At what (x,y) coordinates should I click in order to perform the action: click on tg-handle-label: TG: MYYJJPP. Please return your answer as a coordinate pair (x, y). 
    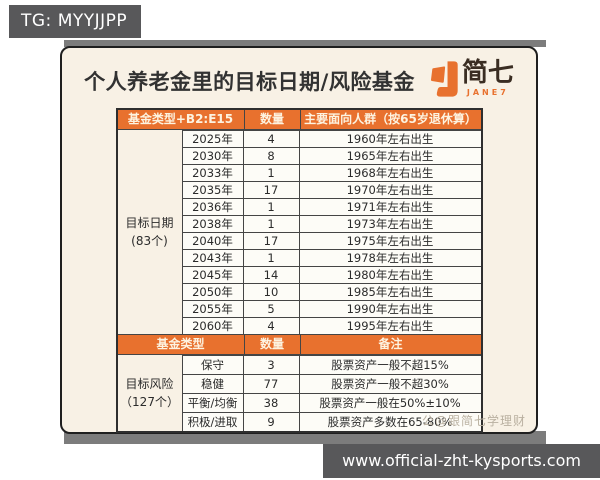
    Looking at the image, I should click on (74, 21).